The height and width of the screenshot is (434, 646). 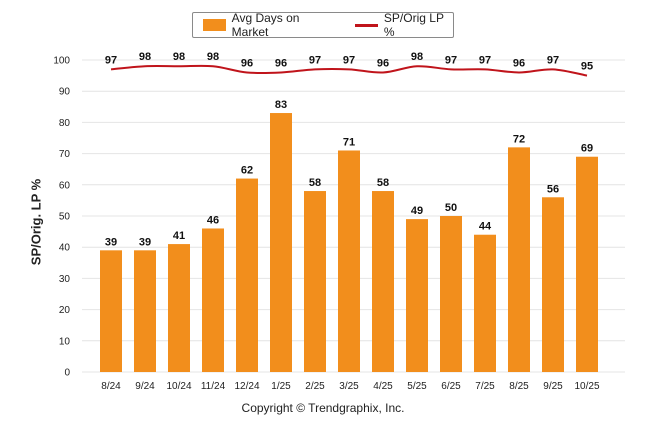 What do you see at coordinates (587, 149) in the screenshot?
I see `bar-value-label: 69` at bounding box center [587, 149].